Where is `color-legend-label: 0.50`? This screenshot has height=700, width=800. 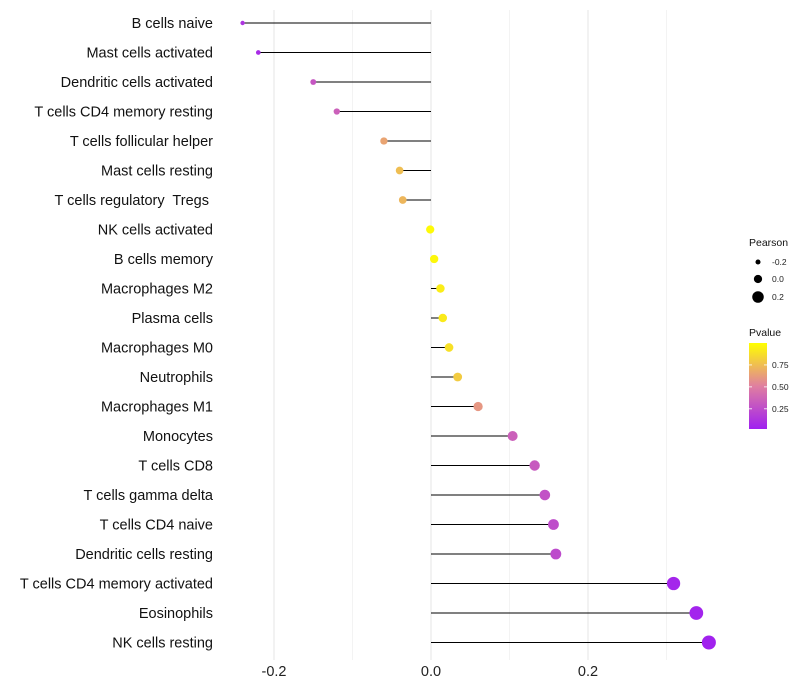
color-legend-label: 0.50 is located at coordinates (780, 387).